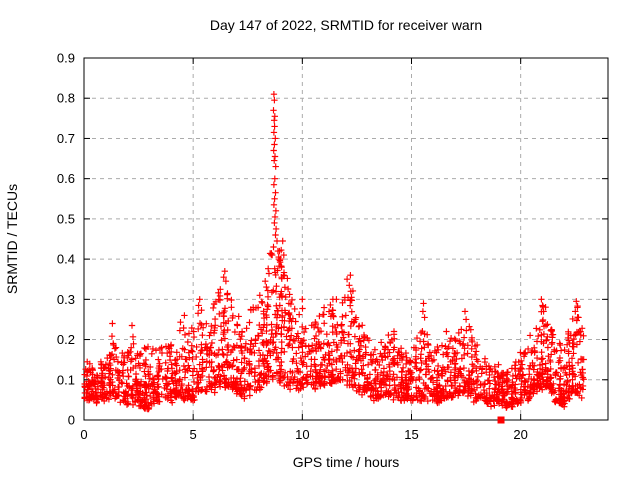  I want to click on y-tick-label: 0.6, so click(66, 178).